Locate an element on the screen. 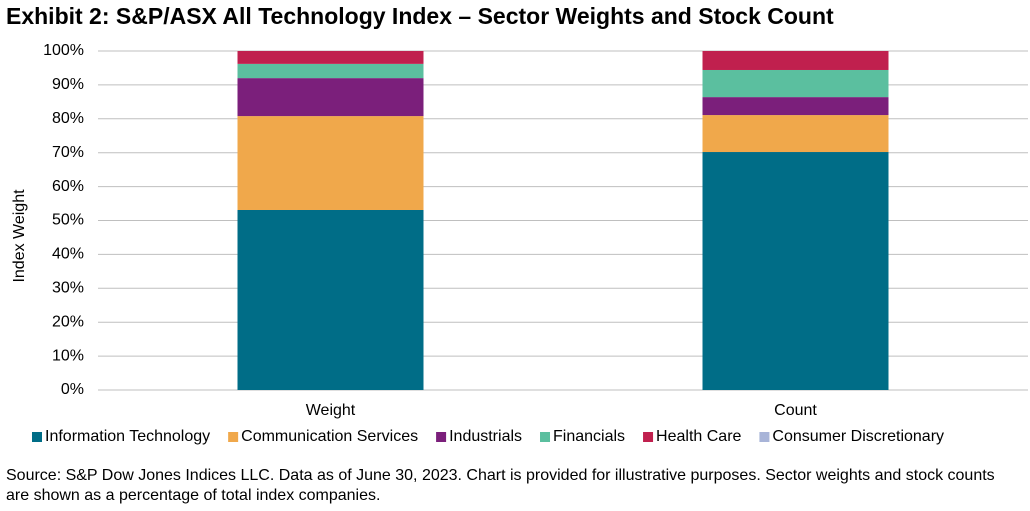 Image resolution: width=1030 pixels, height=511 pixels. y-axis-label: Index Weight is located at coordinates (19, 236).